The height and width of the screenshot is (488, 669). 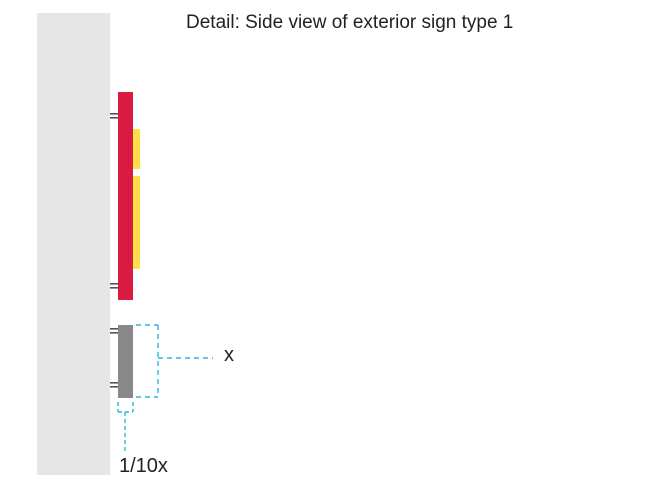 What do you see at coordinates (125, 361) in the screenshot?
I see `small-sign-panel` at bounding box center [125, 361].